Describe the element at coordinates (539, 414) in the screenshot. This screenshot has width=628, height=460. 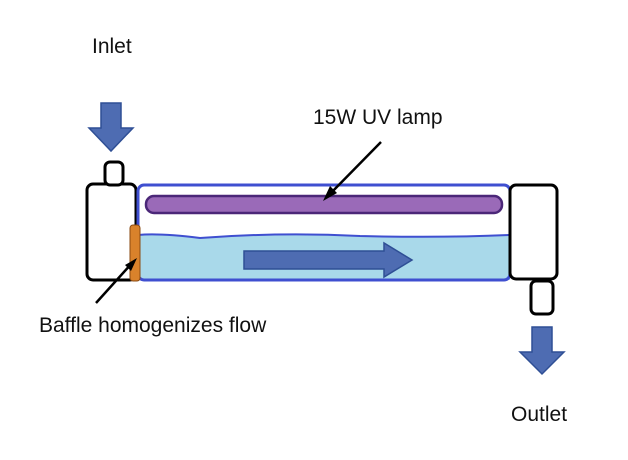
I see `outlet-label: Outlet` at that location.